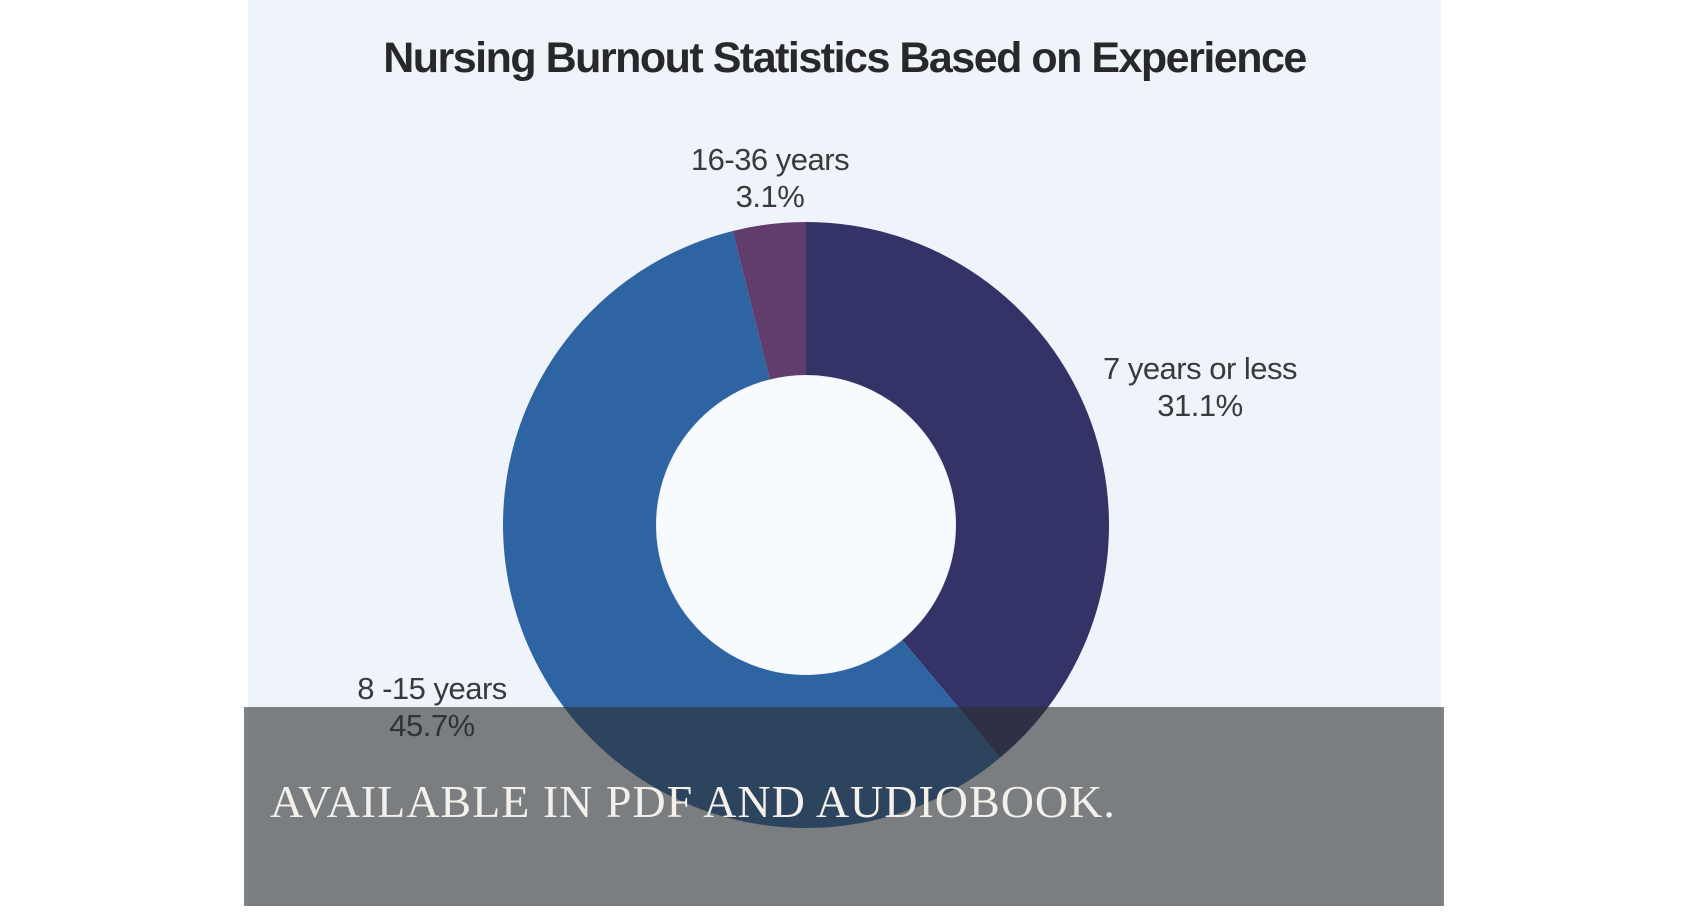 Image resolution: width=1704 pixels, height=915 pixels. What do you see at coordinates (1200, 368) in the screenshot?
I see `slice-label-name: 7 years or less` at bounding box center [1200, 368].